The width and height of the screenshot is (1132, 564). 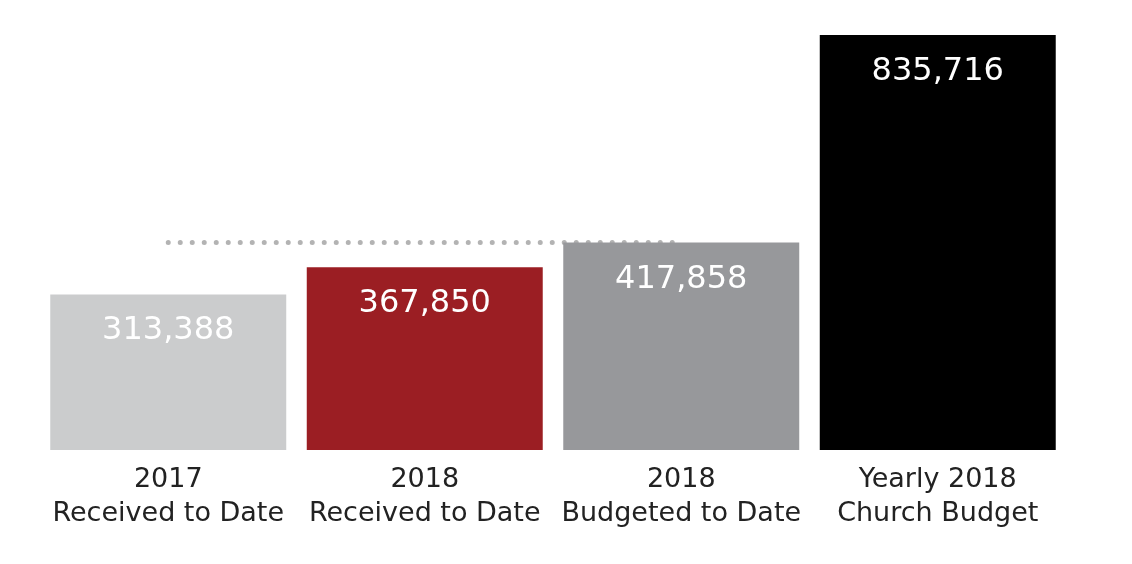 What do you see at coordinates (424, 494) in the screenshot?
I see `x-tick-label: 2018 Received to Date` at bounding box center [424, 494].